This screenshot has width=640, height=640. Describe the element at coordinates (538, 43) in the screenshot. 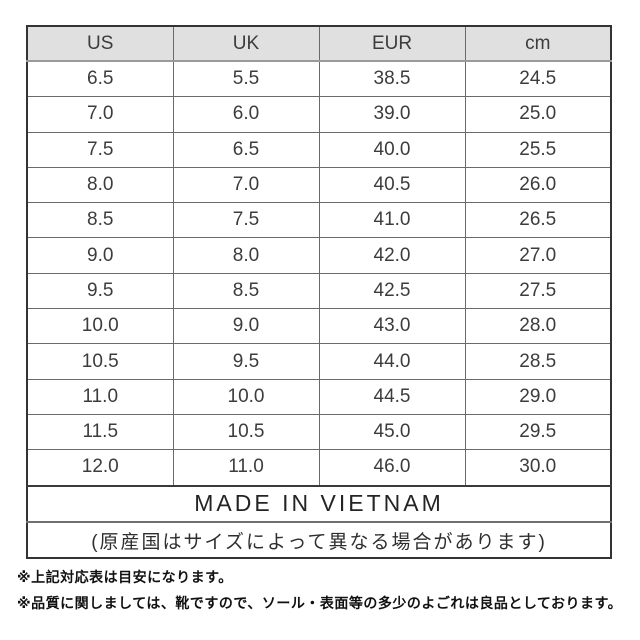

I see `column-header-cm: cm` at that location.